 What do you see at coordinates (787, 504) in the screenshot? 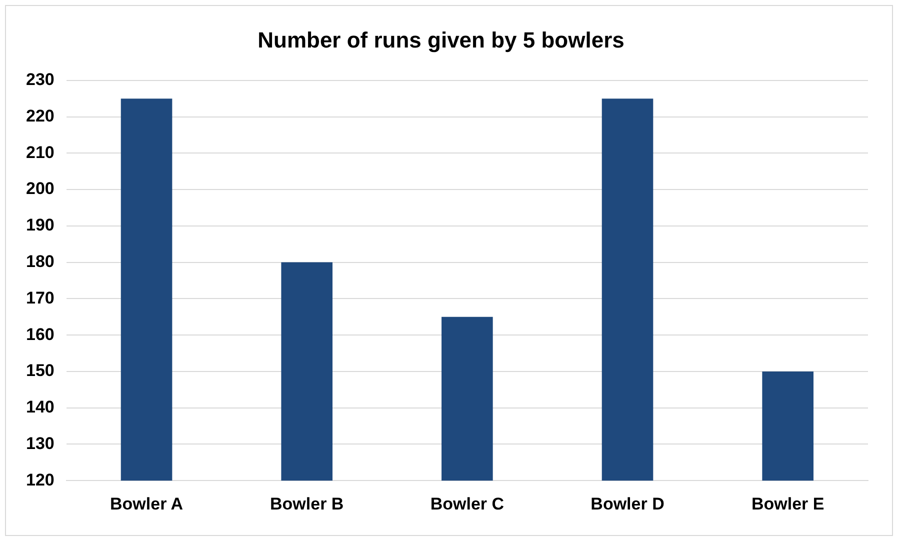
I see `x-tick-label: Bowler E` at bounding box center [787, 504].